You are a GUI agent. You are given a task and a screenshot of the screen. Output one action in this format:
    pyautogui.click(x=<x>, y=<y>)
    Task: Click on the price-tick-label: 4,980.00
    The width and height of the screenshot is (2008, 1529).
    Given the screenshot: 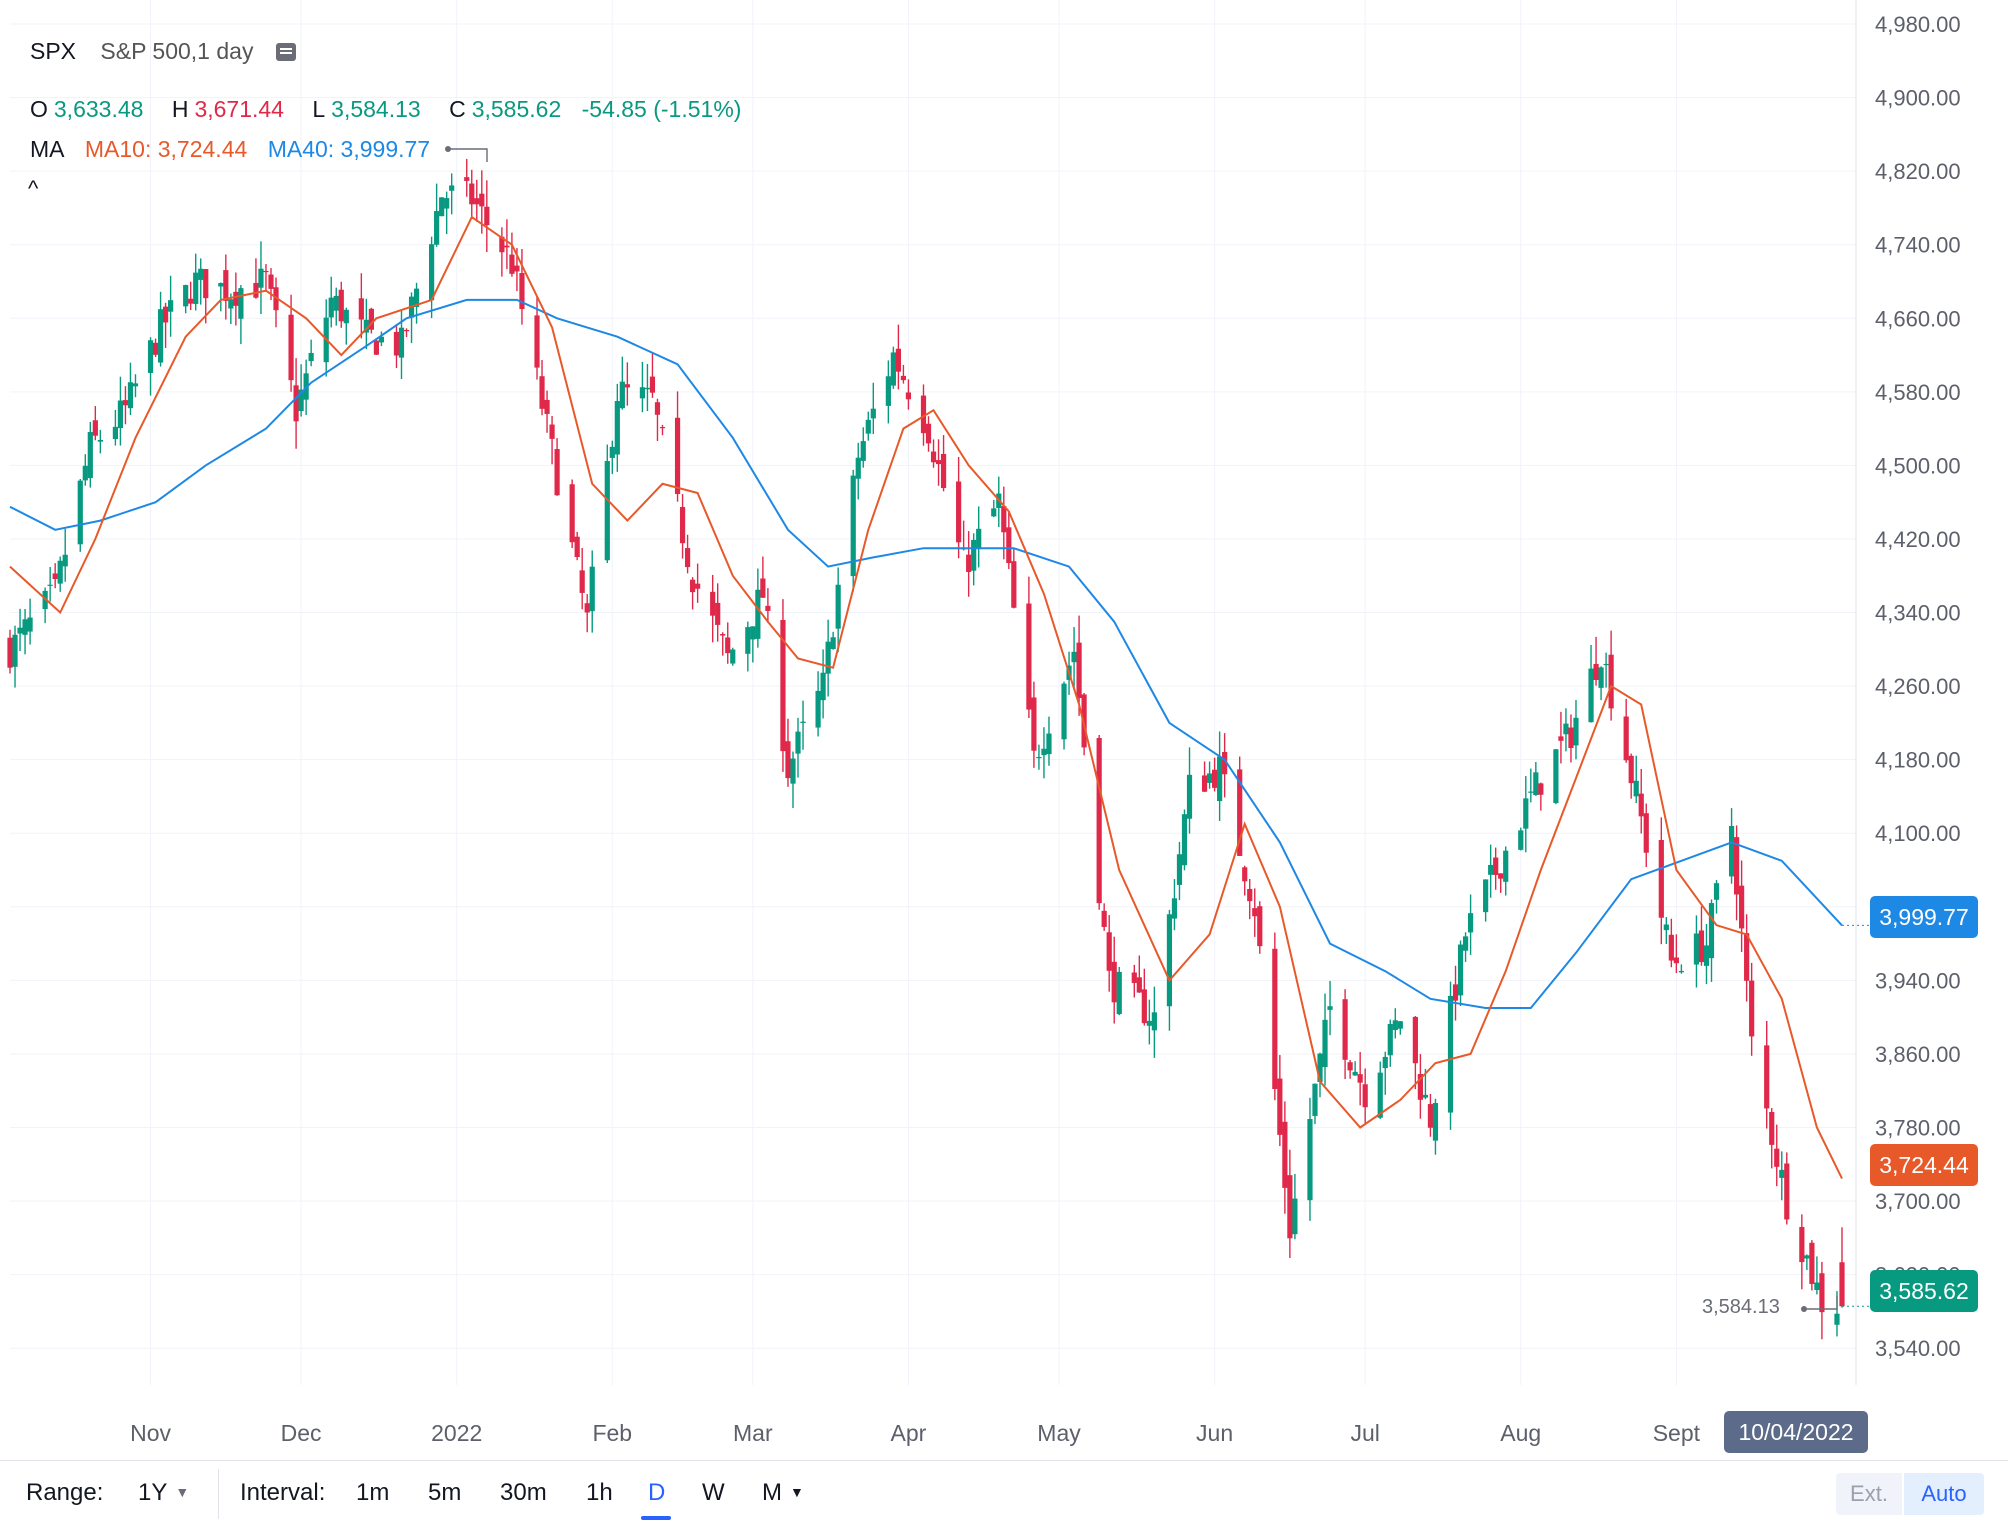 What is the action you would take?
    pyautogui.click(x=1918, y=24)
    